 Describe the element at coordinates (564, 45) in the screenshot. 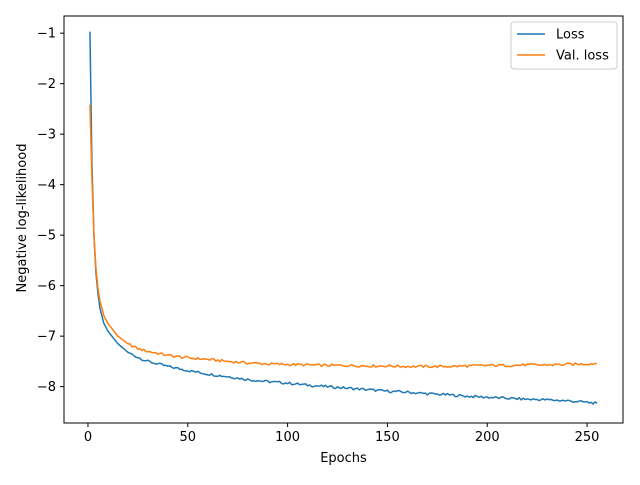

I see `legend: Loss Val. loss` at that location.